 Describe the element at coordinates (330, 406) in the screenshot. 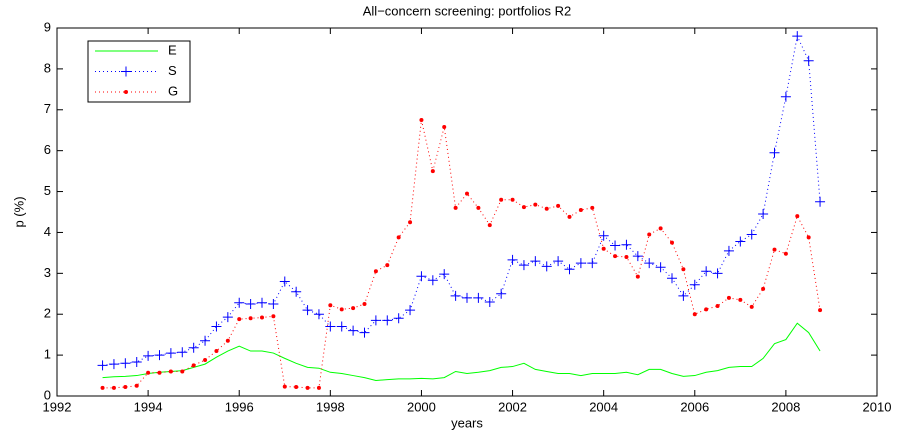

I see `x-tick-label: 1998` at that location.